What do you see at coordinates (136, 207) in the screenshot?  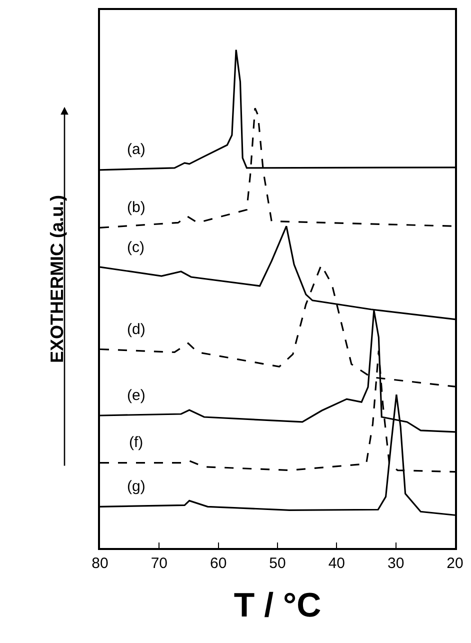 I see `series-label: (b)` at bounding box center [136, 207].